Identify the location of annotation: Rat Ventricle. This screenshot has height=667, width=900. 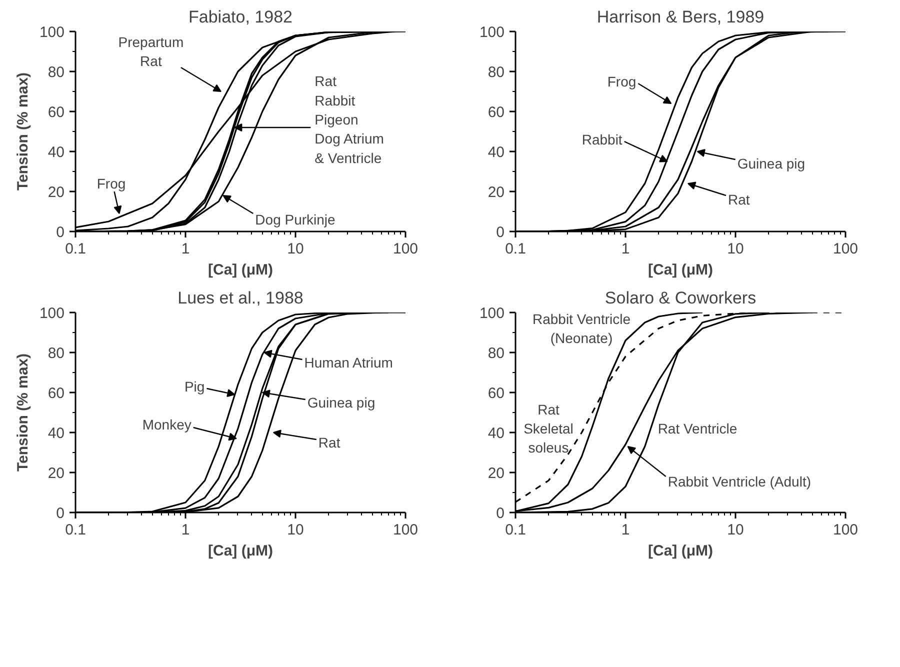
(698, 428).